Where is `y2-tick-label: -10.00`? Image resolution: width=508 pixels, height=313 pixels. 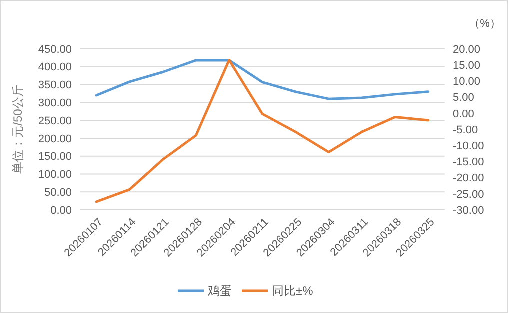
y2-tick-label: -10.00 is located at coordinates (468, 146).